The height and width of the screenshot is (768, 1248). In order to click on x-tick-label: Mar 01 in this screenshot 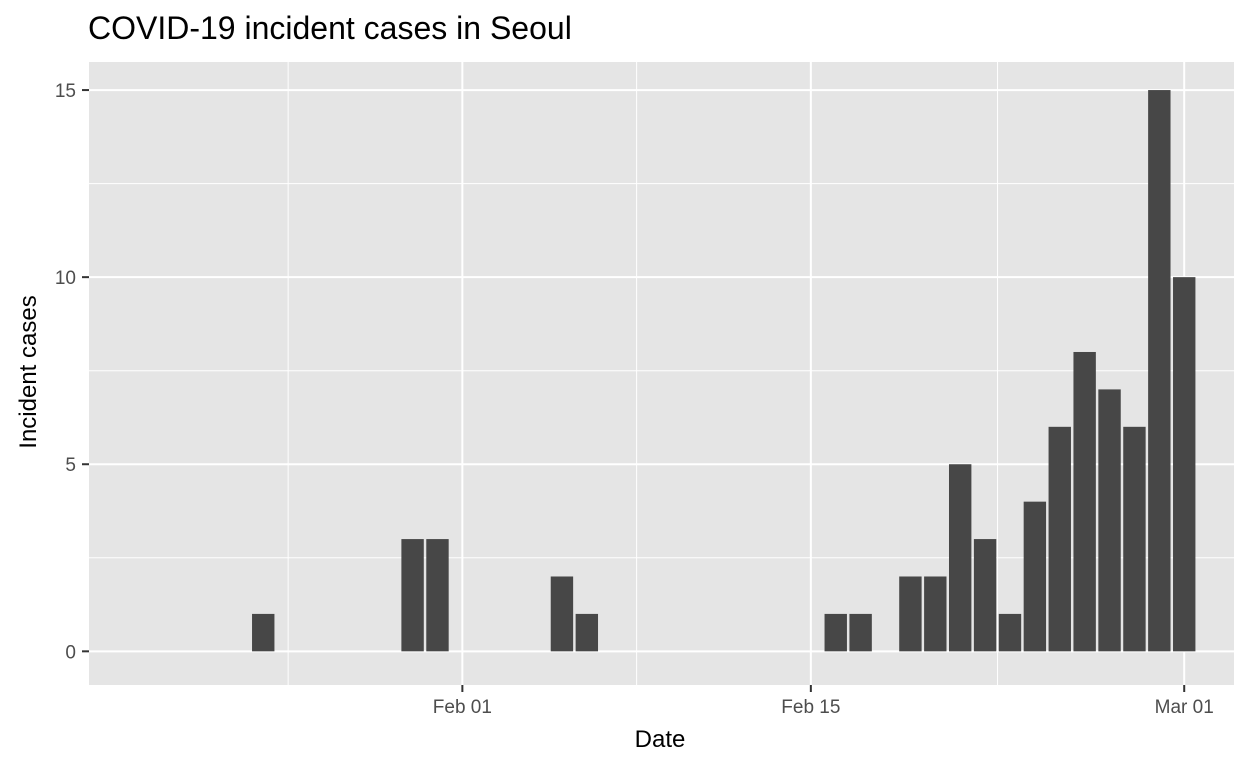, I will do `click(1184, 707)`.